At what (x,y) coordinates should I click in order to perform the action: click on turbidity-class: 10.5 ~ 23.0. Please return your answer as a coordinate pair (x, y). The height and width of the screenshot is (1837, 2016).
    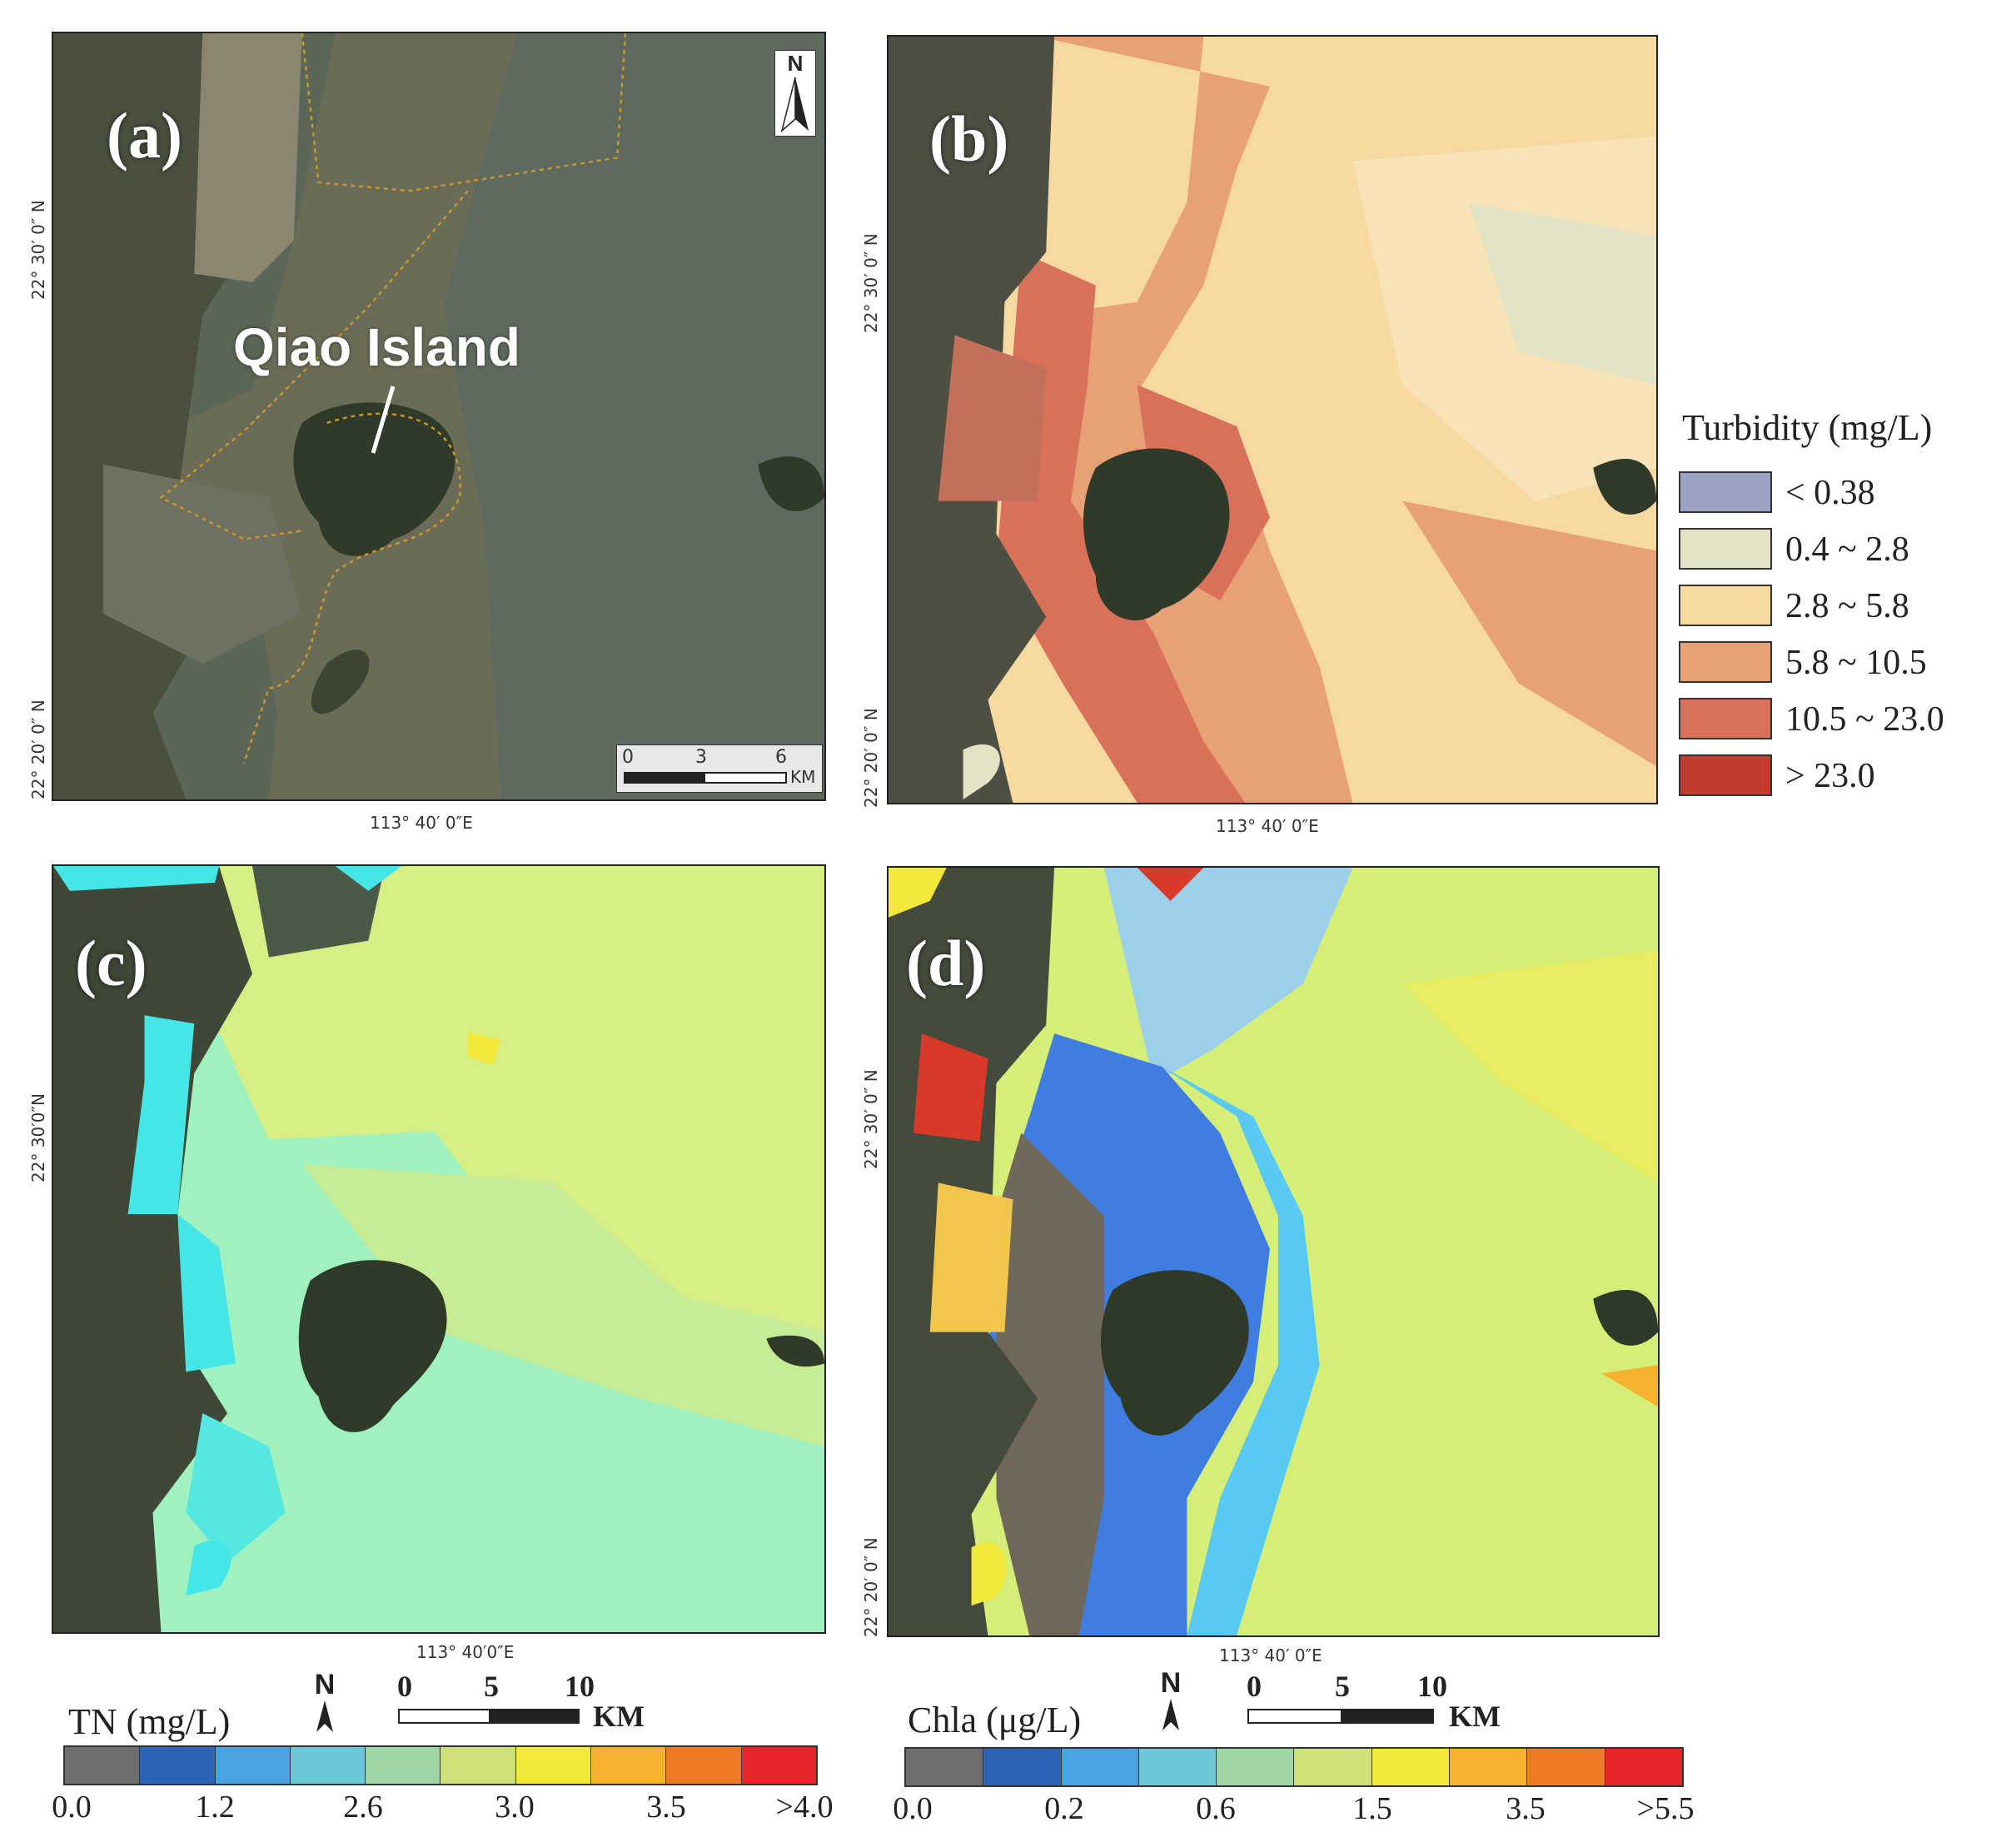
    Looking at the image, I should click on (1848, 721).